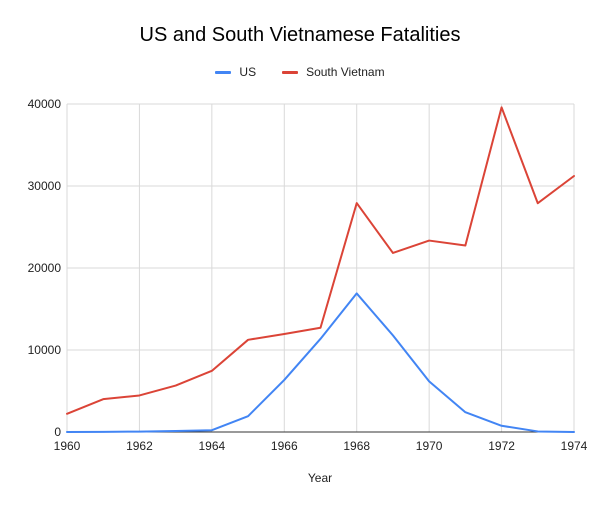 The height and width of the screenshot is (510, 600). I want to click on x-tick-label: 1964, so click(212, 446).